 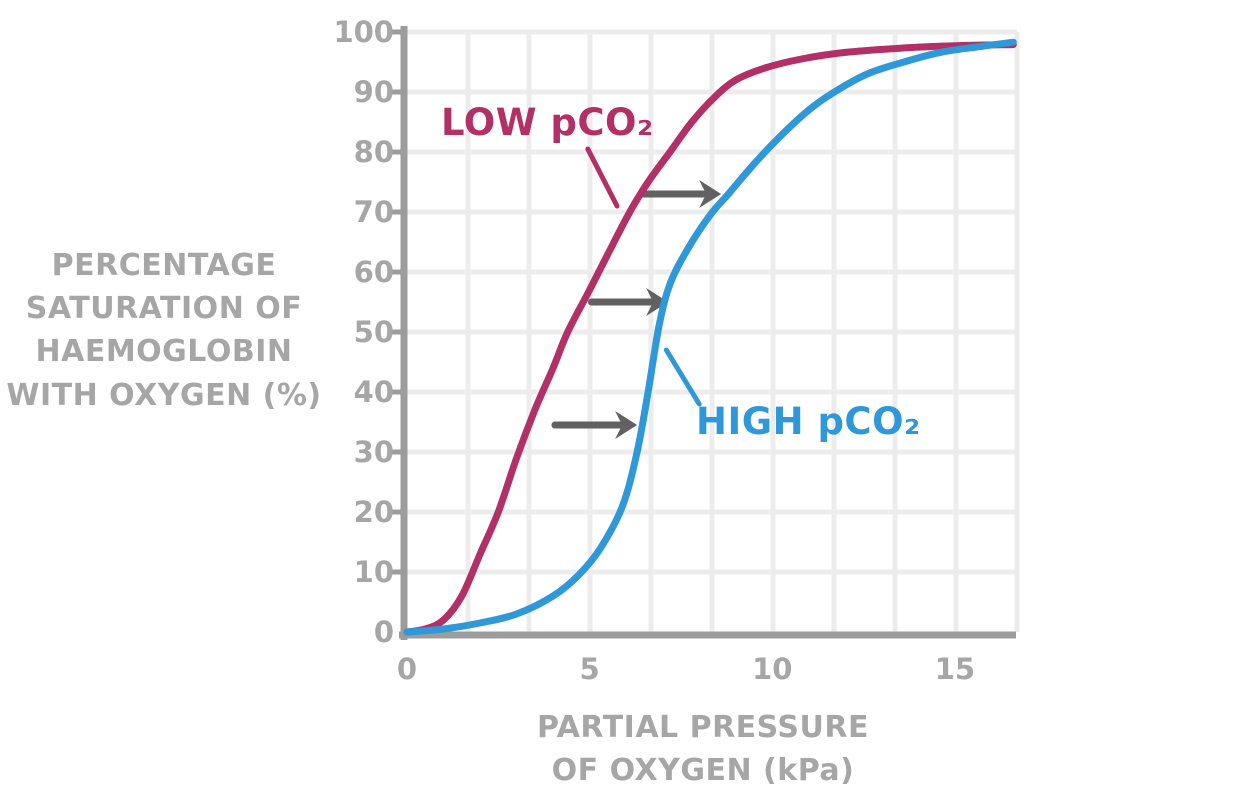 I want to click on y-tick-label: 60, so click(x=373, y=272).